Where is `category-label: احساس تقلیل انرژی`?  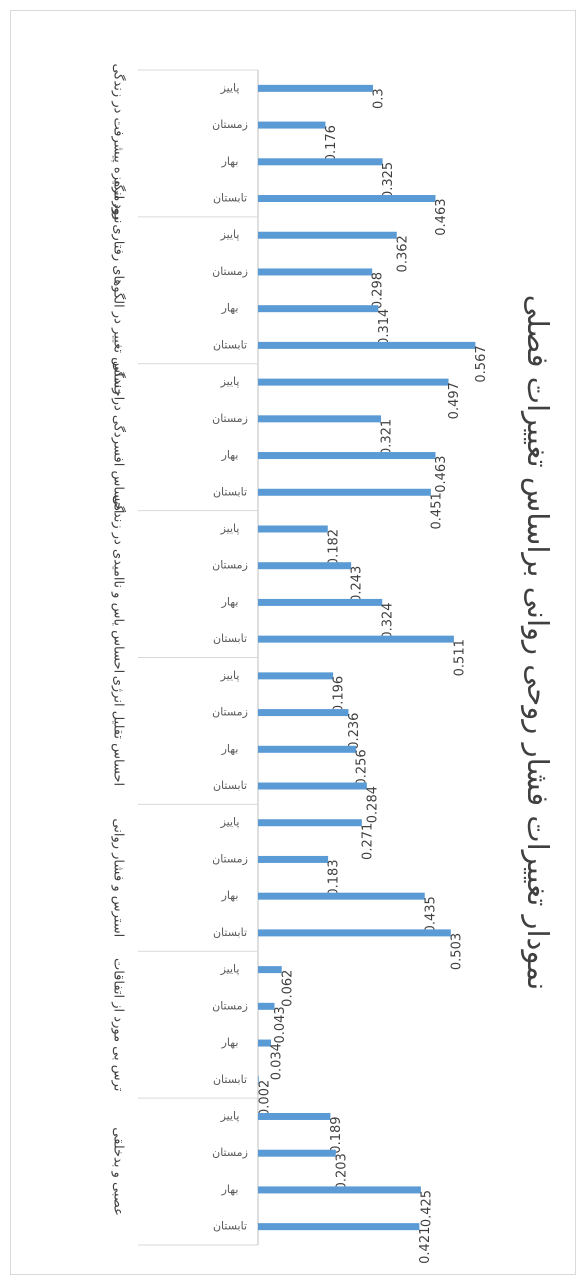 category-label: احساس تقلیل انرژی is located at coordinates (118, 731).